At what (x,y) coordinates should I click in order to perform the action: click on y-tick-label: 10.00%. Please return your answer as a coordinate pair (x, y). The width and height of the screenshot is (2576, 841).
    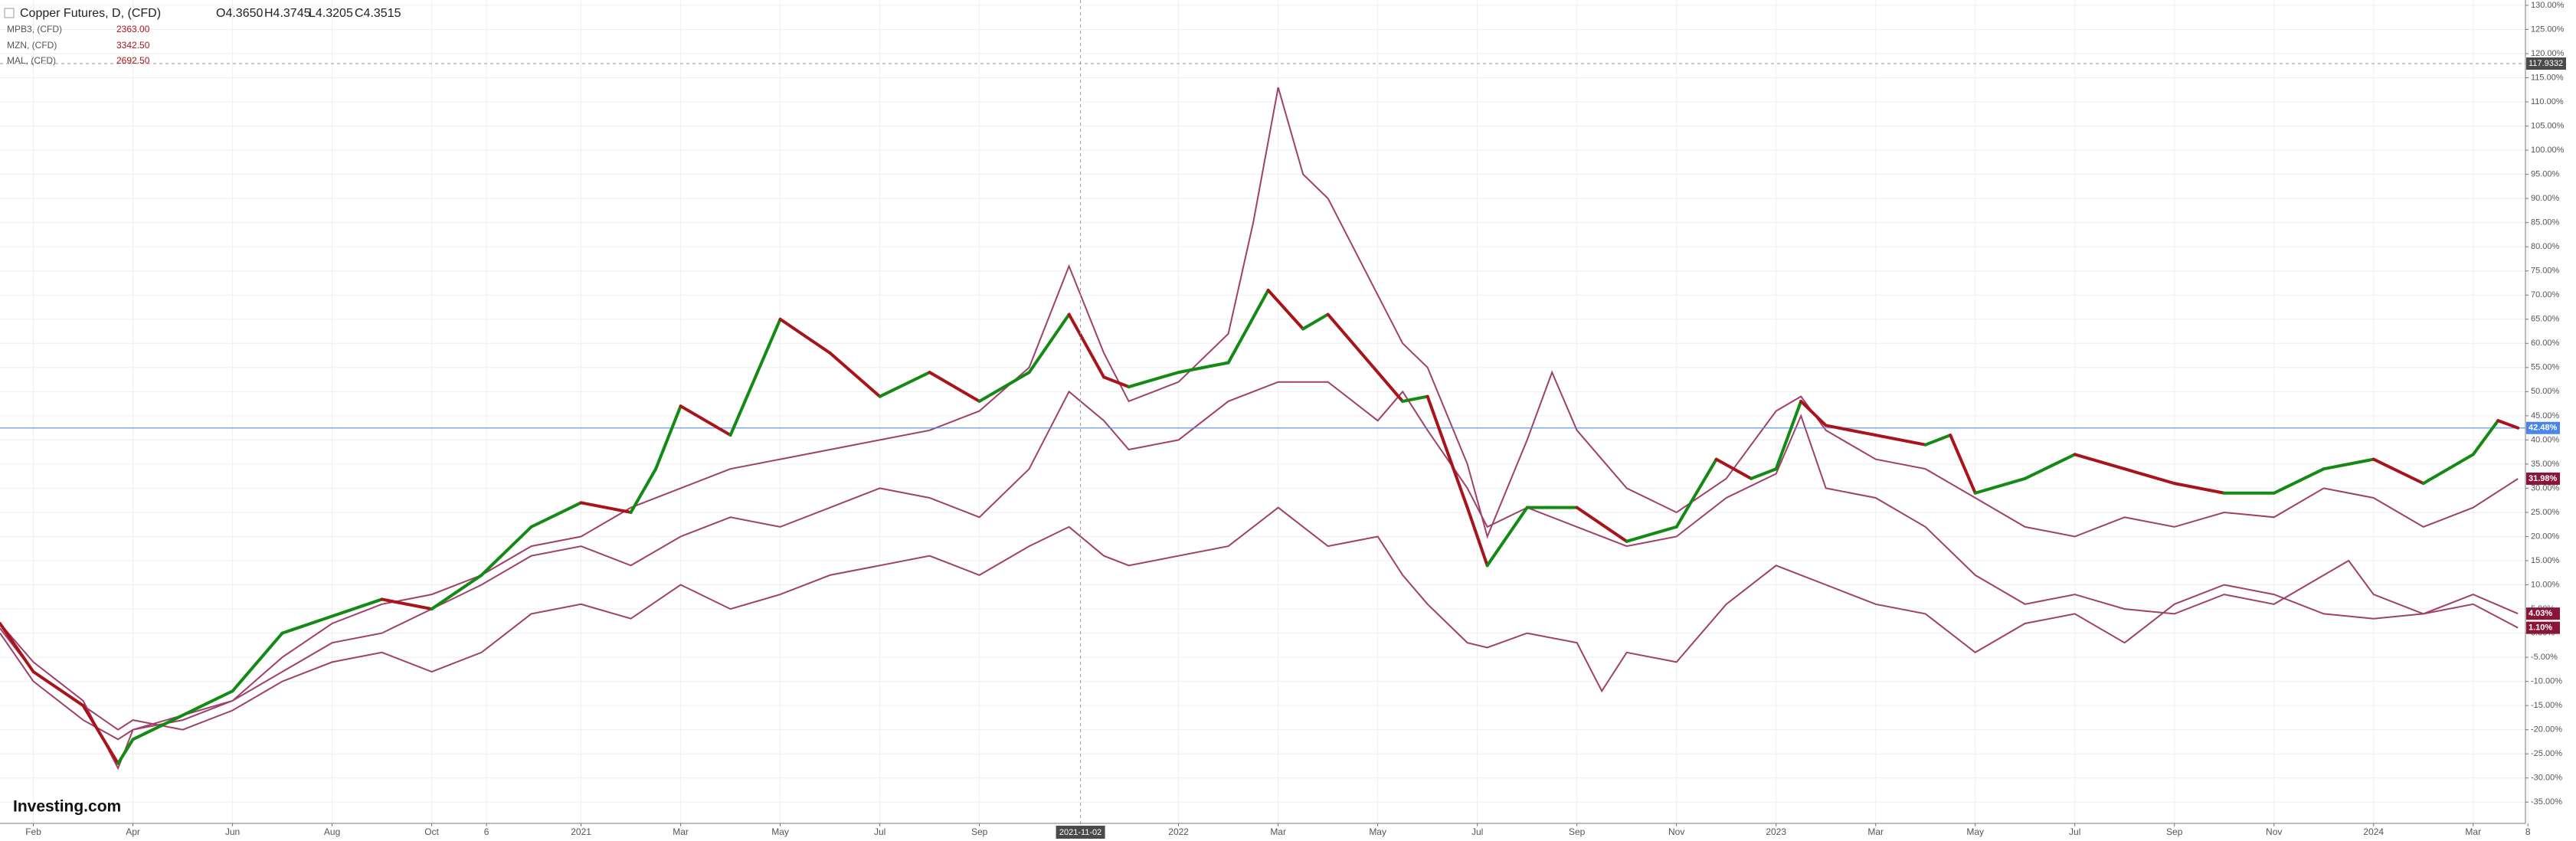
    Looking at the image, I should click on (2545, 585).